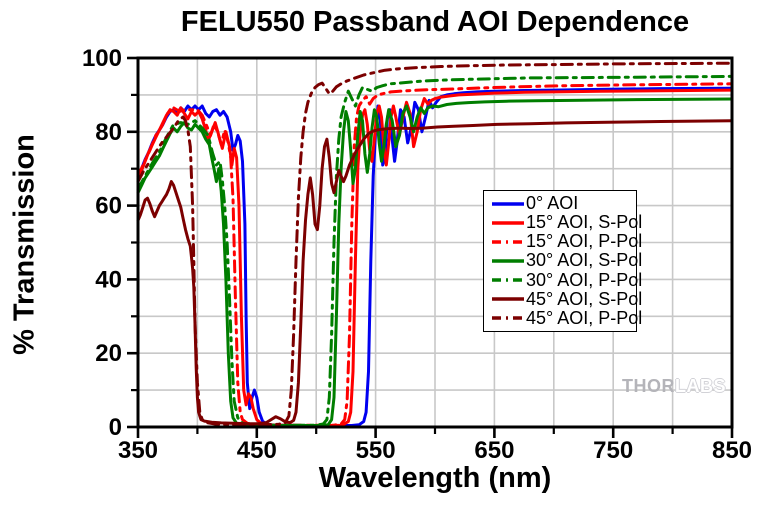 This screenshot has width=780, height=511. What do you see at coordinates (108, 279) in the screenshot?
I see `svg-text: 40` at bounding box center [108, 279].